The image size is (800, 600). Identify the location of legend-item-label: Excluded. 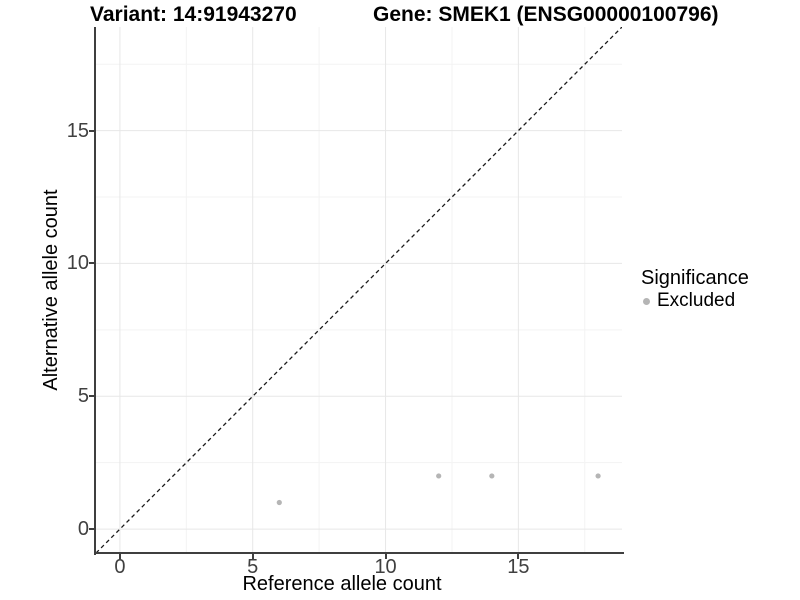
(696, 300).